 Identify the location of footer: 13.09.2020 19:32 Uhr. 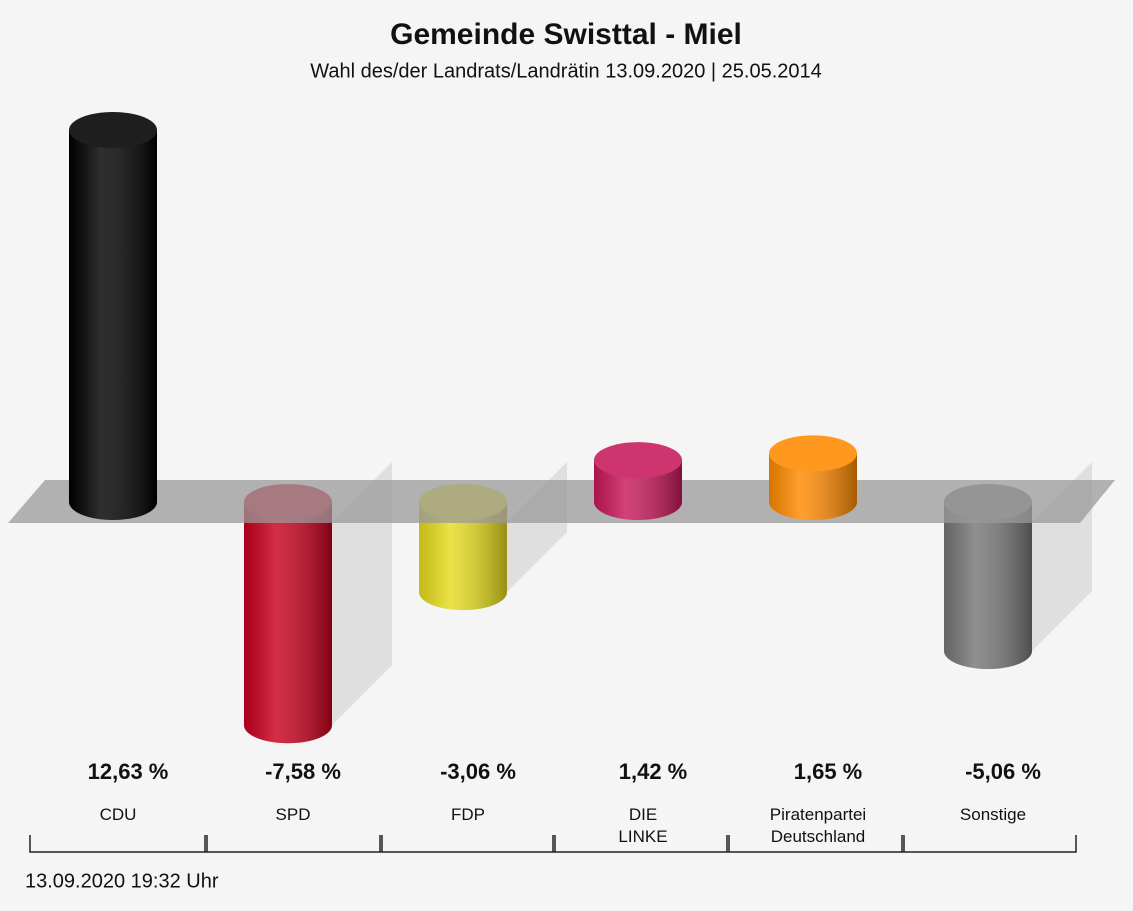
(122, 881).